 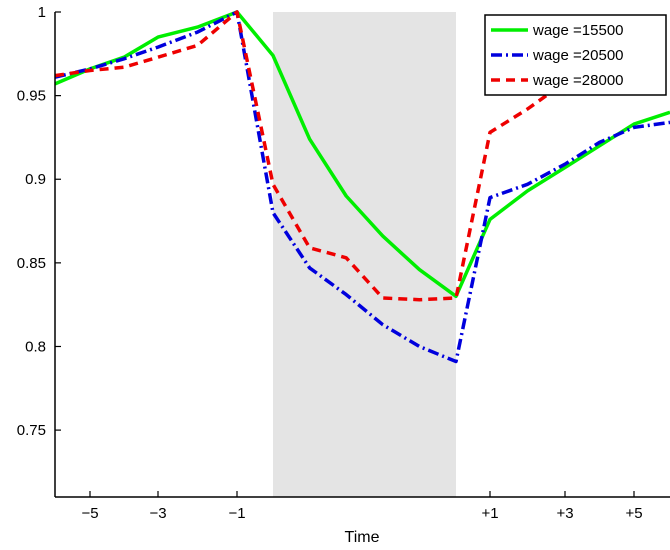 What do you see at coordinates (633, 513) in the screenshot?
I see `x-tick-label: +5` at bounding box center [633, 513].